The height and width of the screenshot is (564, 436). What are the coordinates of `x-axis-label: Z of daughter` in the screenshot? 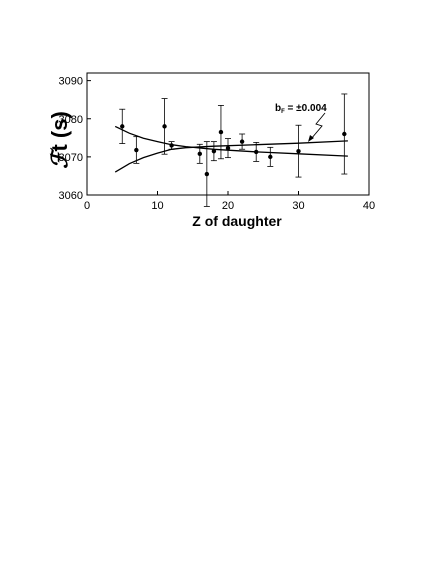 It's located at (237, 221).